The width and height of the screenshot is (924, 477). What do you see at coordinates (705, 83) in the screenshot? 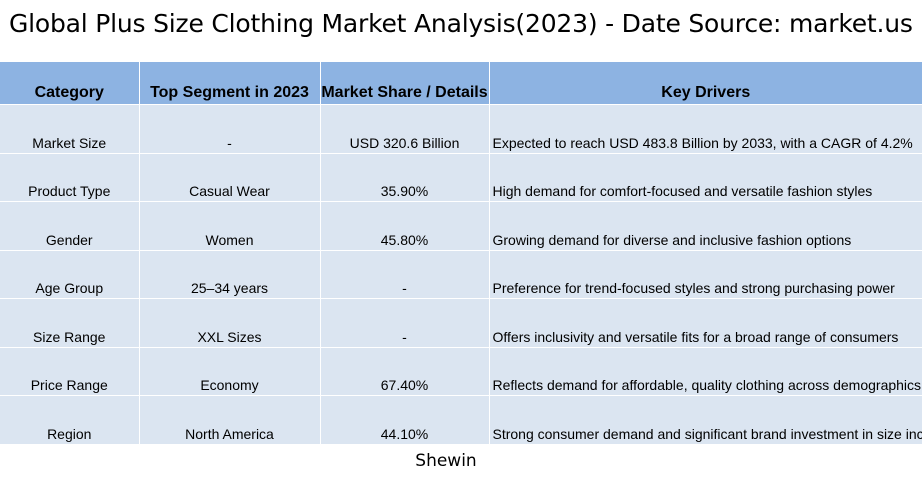
I see `header-key-drivers: Key Drivers` at bounding box center [705, 83].